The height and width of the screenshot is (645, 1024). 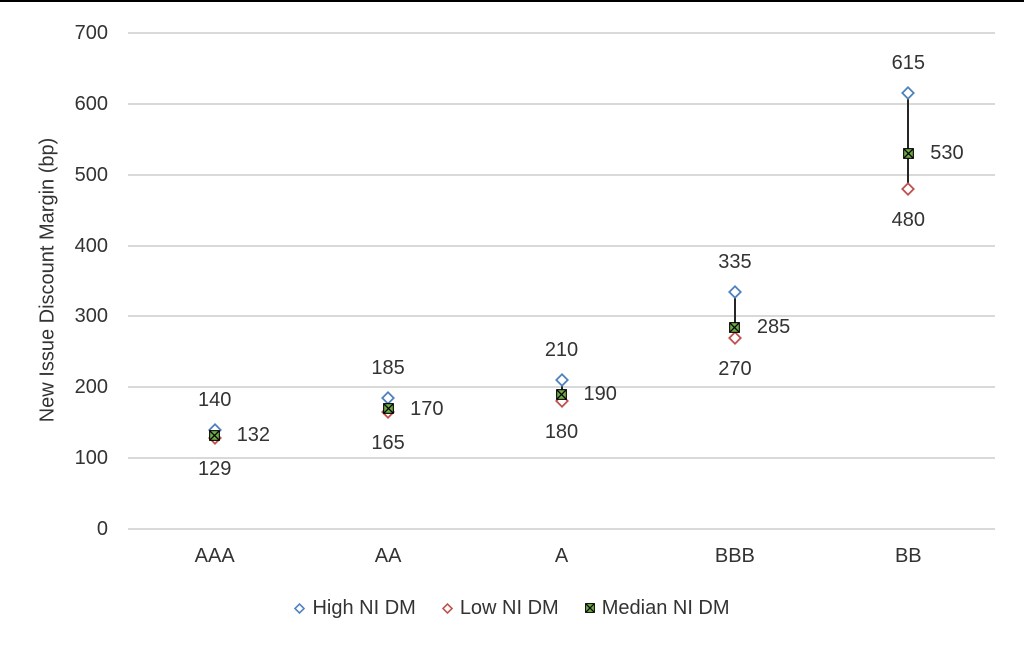 I want to click on data-label-median-ni-dm: 285, so click(x=773, y=327).